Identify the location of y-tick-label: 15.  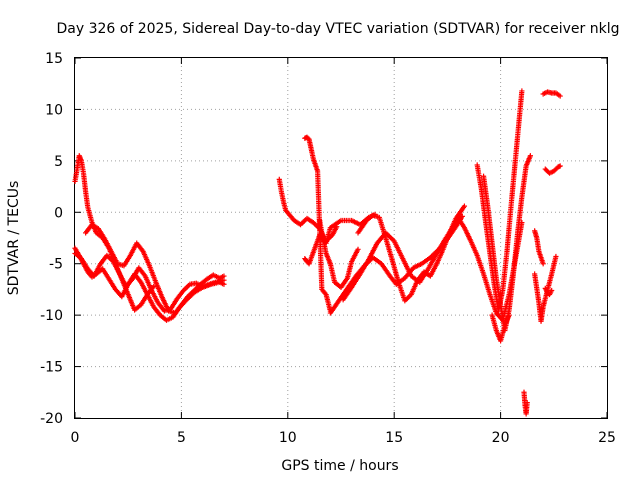
(54, 59).